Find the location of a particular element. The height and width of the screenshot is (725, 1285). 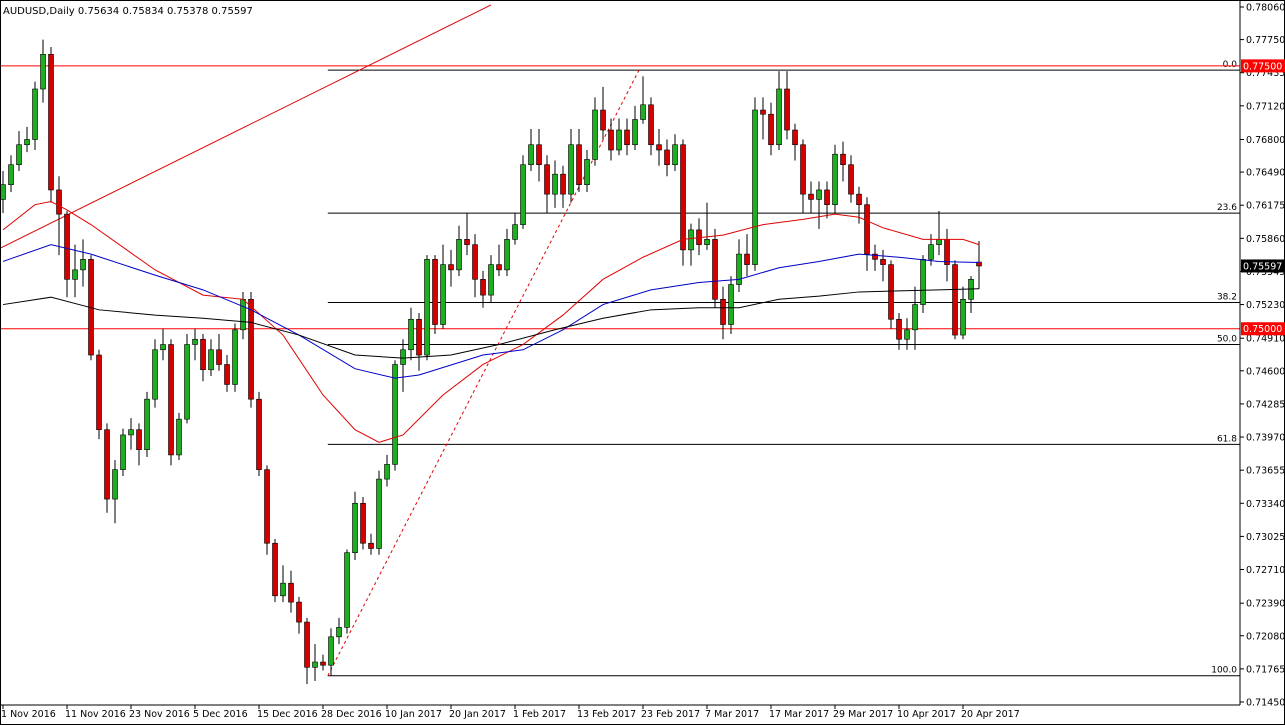

y-tick-label: 0.75860 is located at coordinates (1265, 239).